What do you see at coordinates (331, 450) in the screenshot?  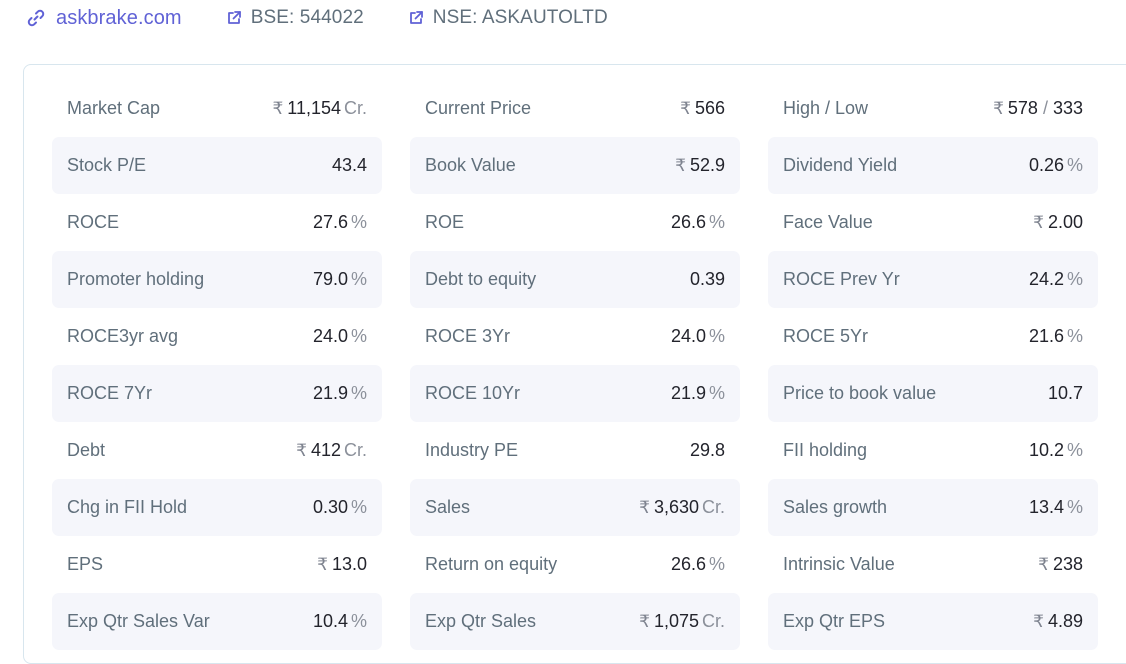 I see `ratio-value: ₹412 Cr.` at bounding box center [331, 450].